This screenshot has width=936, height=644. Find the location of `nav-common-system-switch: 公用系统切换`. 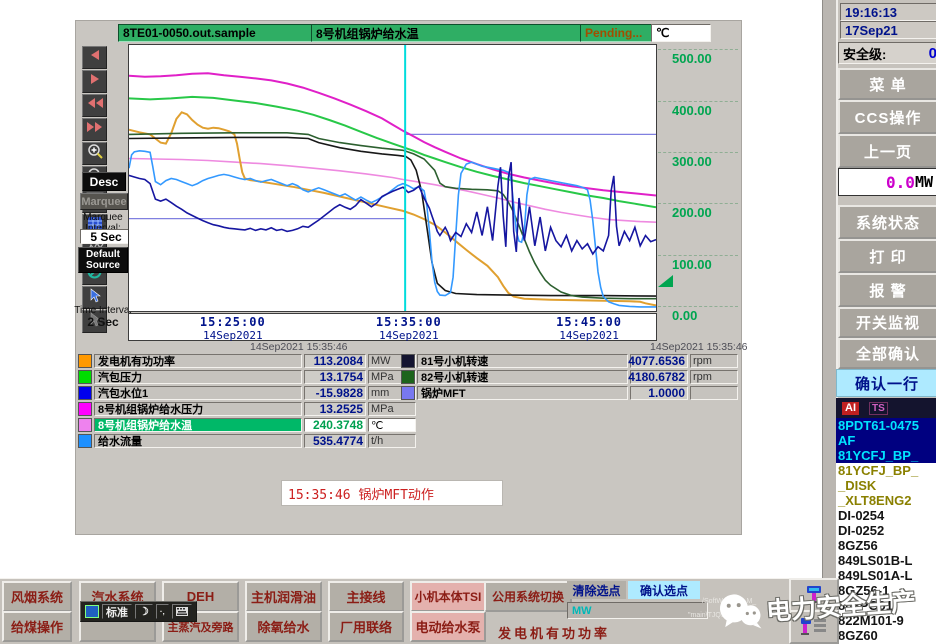

nav-common-system-switch: 公用系统切换 is located at coordinates (528, 596).